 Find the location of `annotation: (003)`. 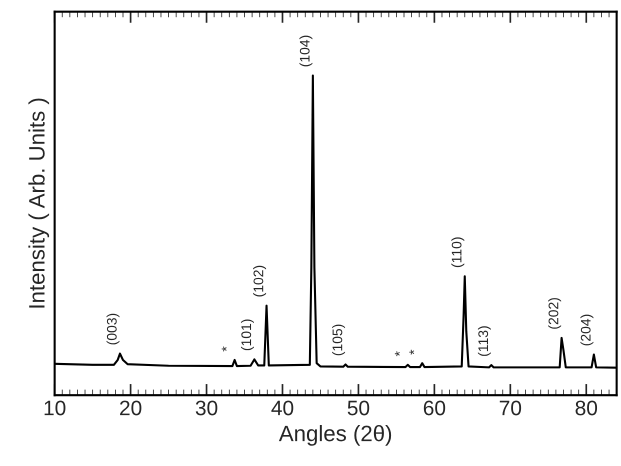

annotation: (003) is located at coordinates (113, 329).